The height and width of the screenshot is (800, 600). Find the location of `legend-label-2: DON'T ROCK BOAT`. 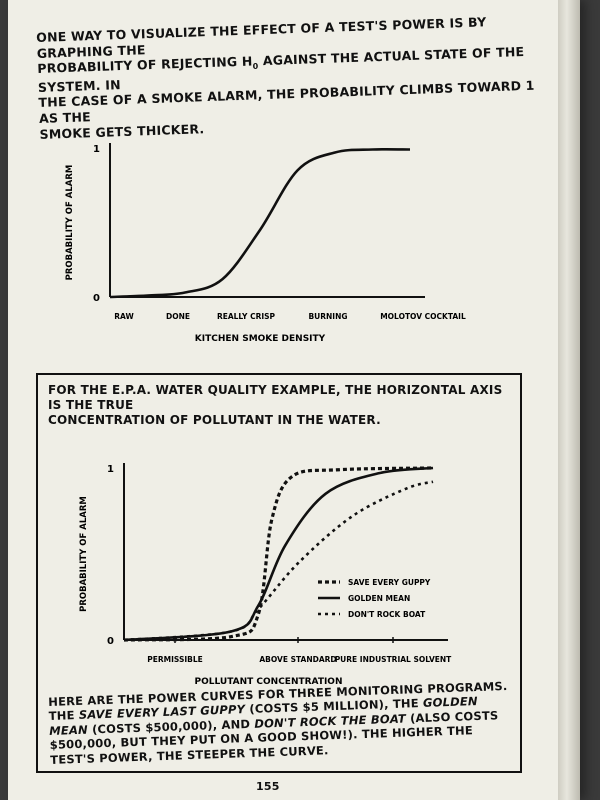

legend-label-2: DON'T ROCK BOAT is located at coordinates (387, 614).